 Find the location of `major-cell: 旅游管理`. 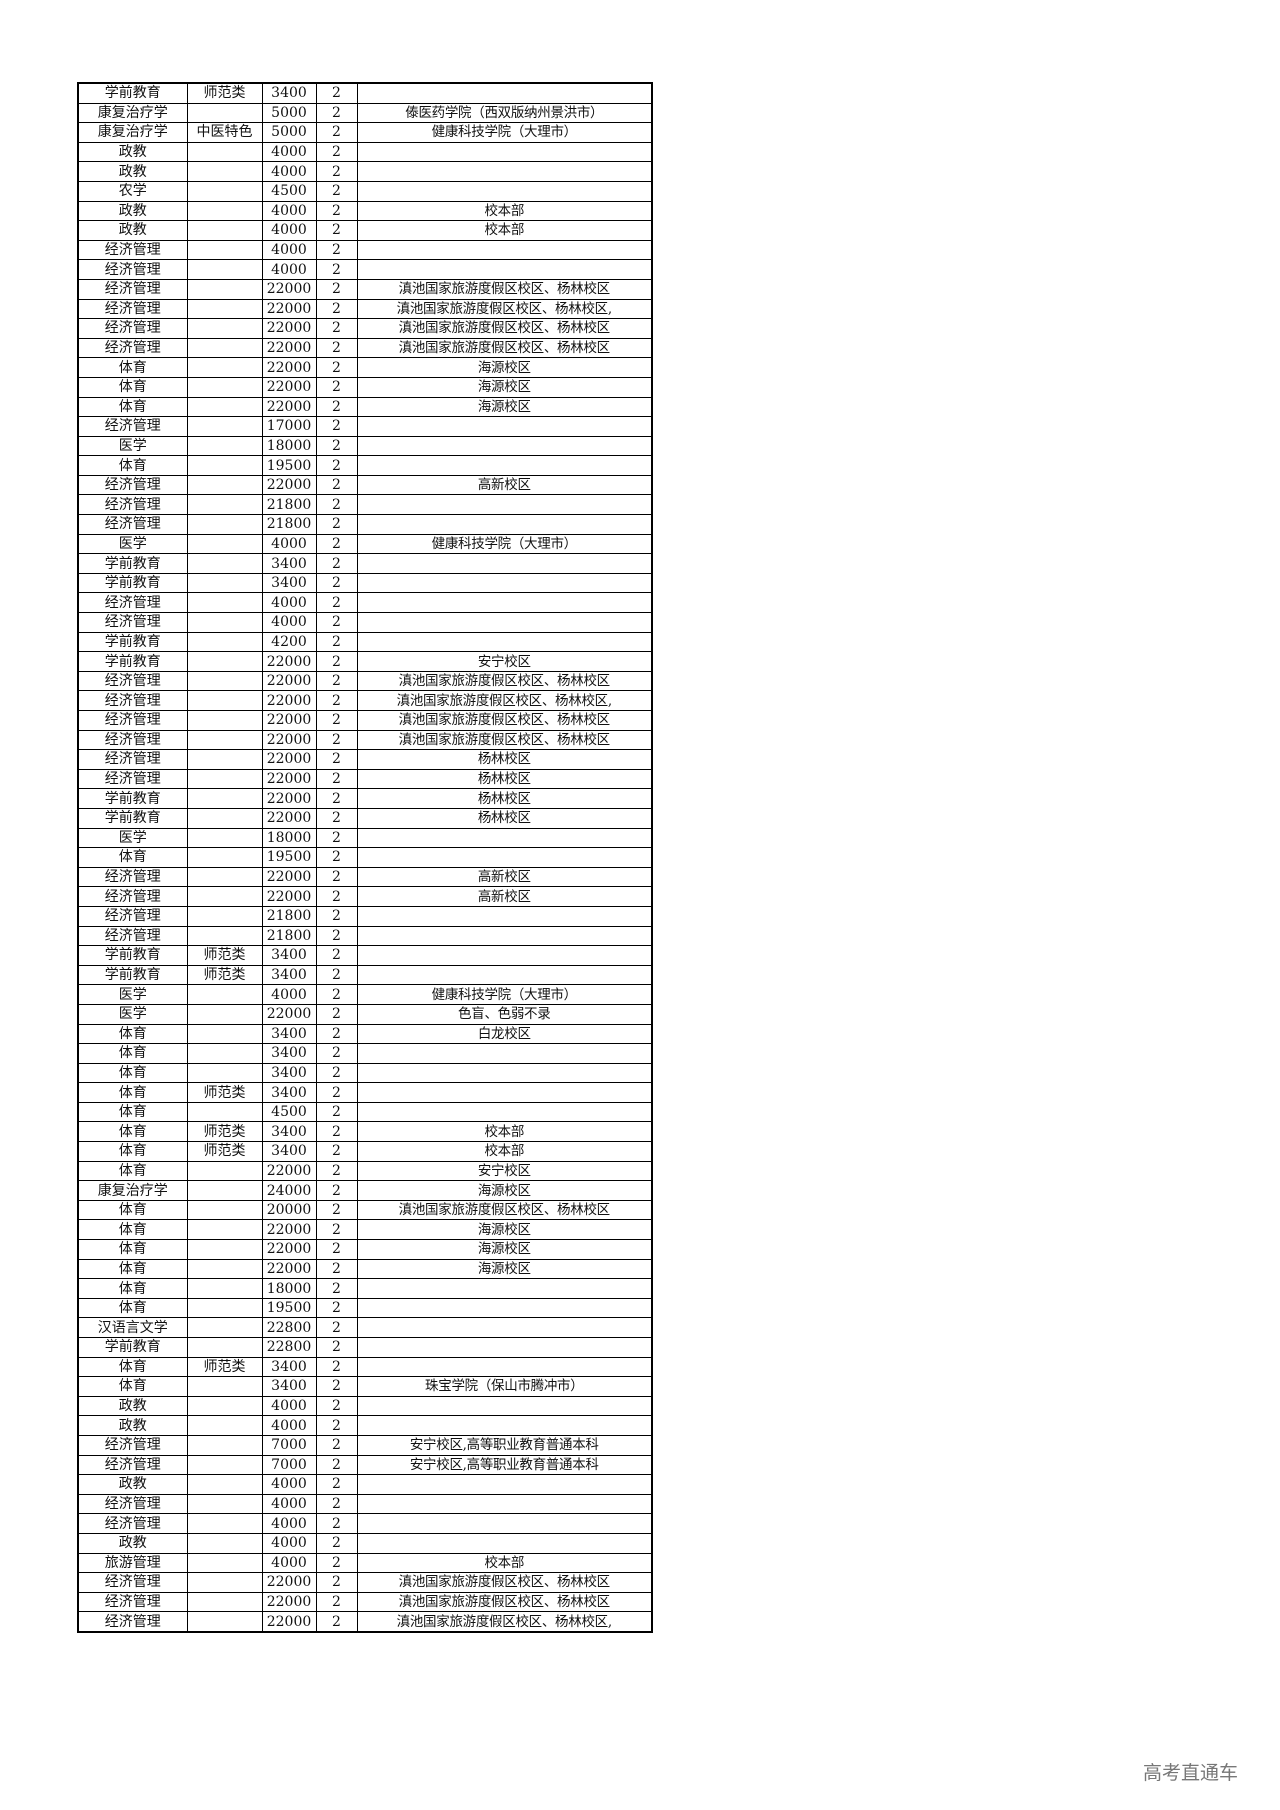

major-cell: 旅游管理 is located at coordinates (132, 1563).